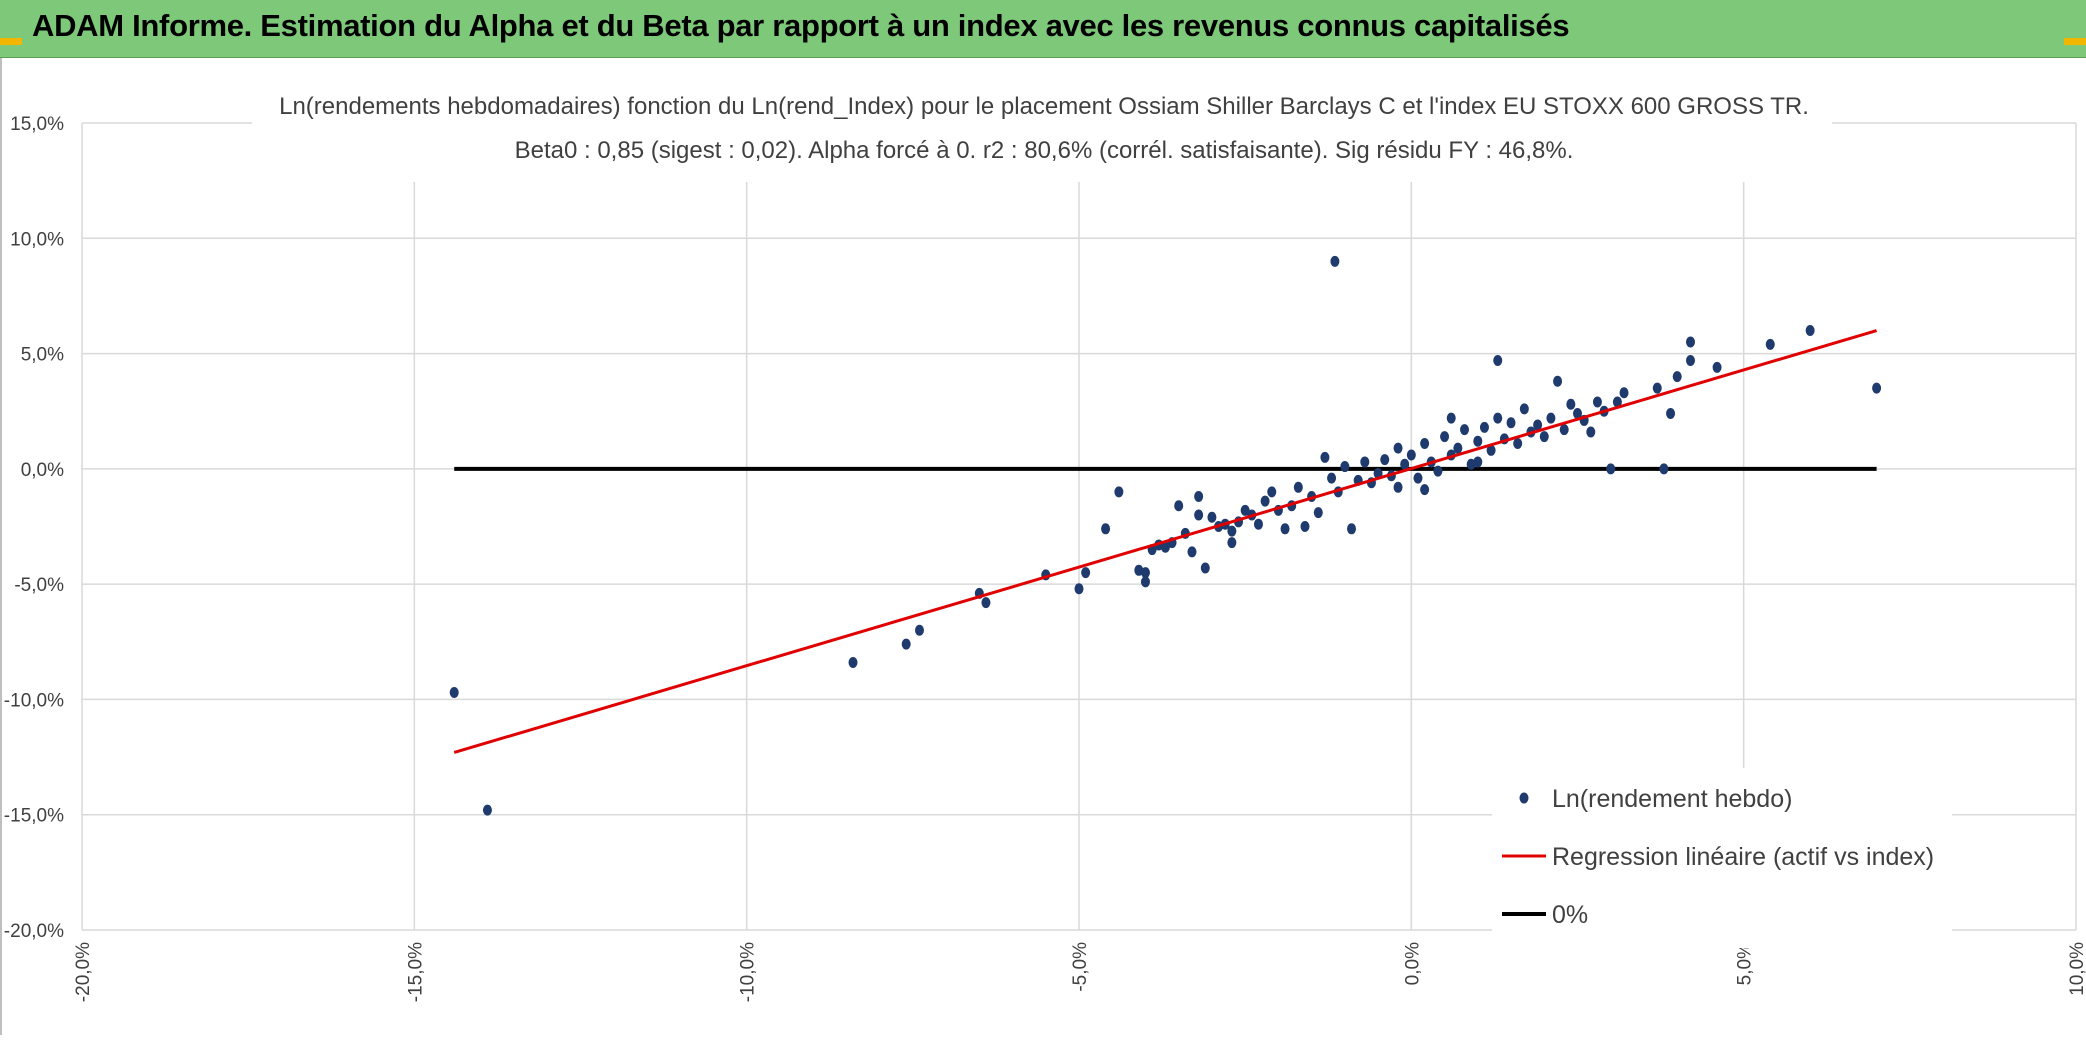  Describe the element at coordinates (1412, 963) in the screenshot. I see `x-tick-label: 0,0%` at that location.